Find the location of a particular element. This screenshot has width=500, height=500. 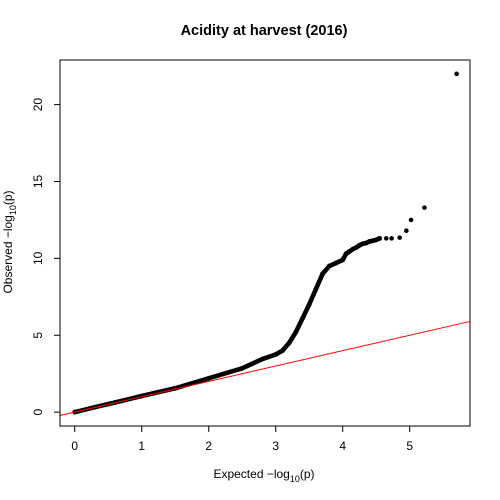

x-axis: 0 1 2 3 4 5 is located at coordinates (242, 439).